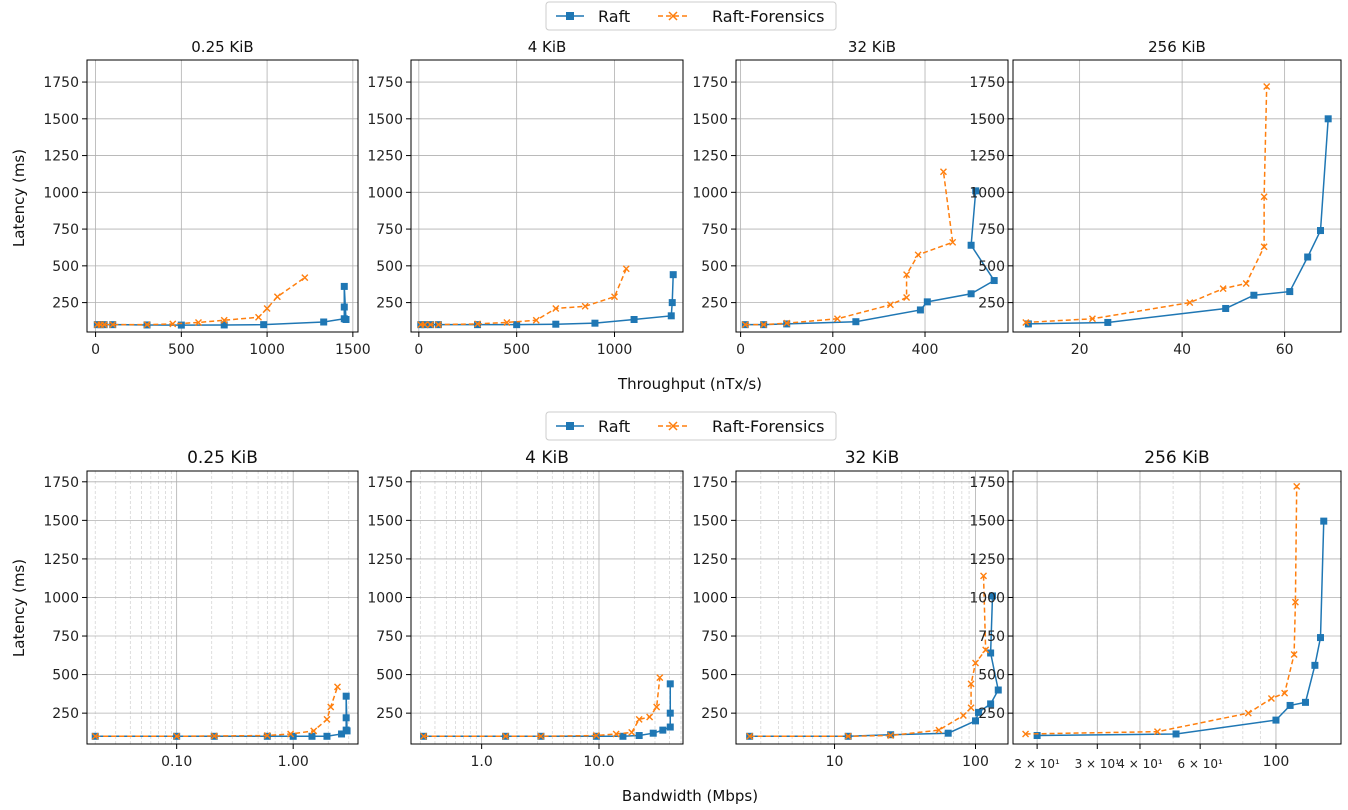 This screenshot has width=1348, height=810. Describe the element at coordinates (832, 350) in the screenshot. I see `x-tick-label: 200` at that location.